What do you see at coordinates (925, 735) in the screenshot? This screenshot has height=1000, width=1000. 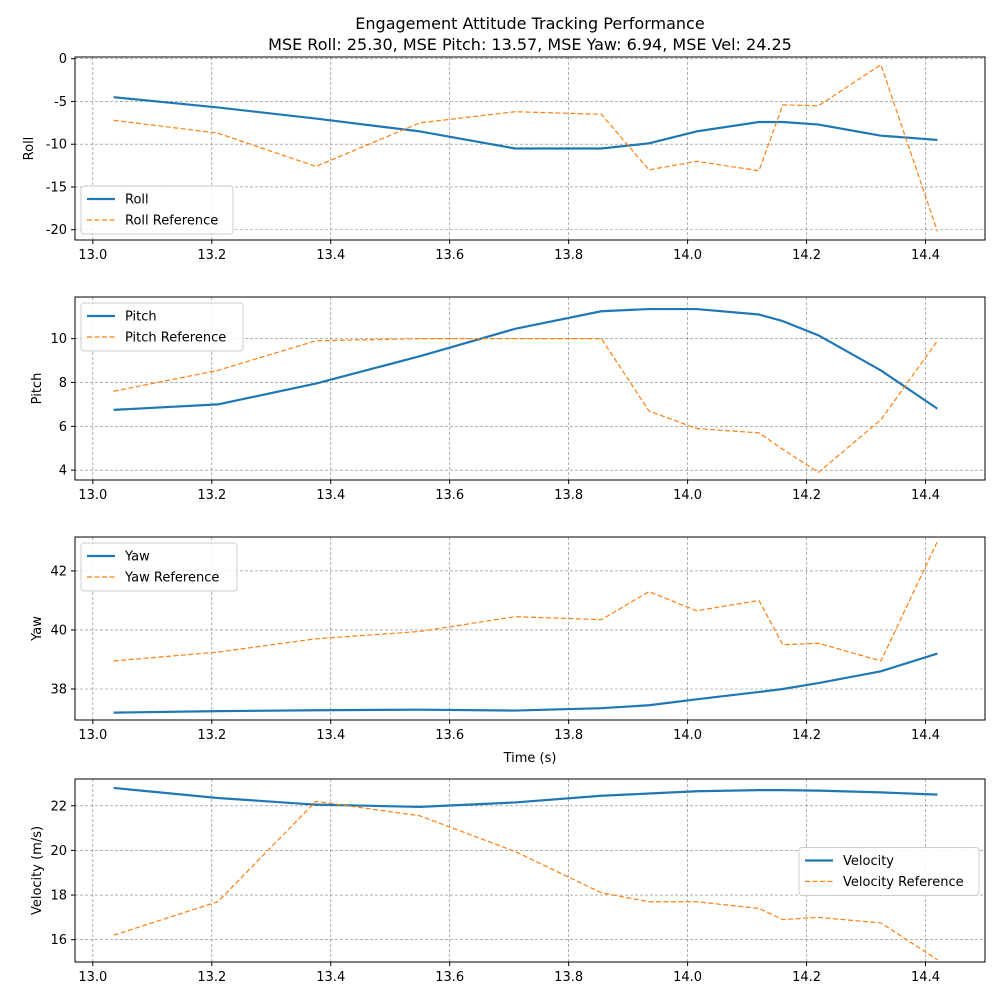 I see `yaw-x-tick-label: 14.4` at bounding box center [925, 735].